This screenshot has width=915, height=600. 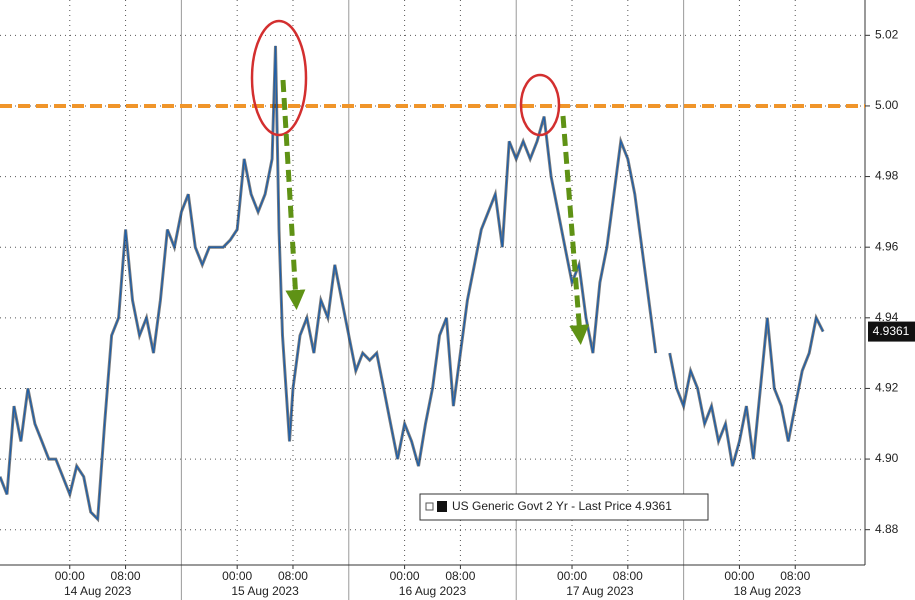 I want to click on y-tick-label: 4.98, so click(x=887, y=176).